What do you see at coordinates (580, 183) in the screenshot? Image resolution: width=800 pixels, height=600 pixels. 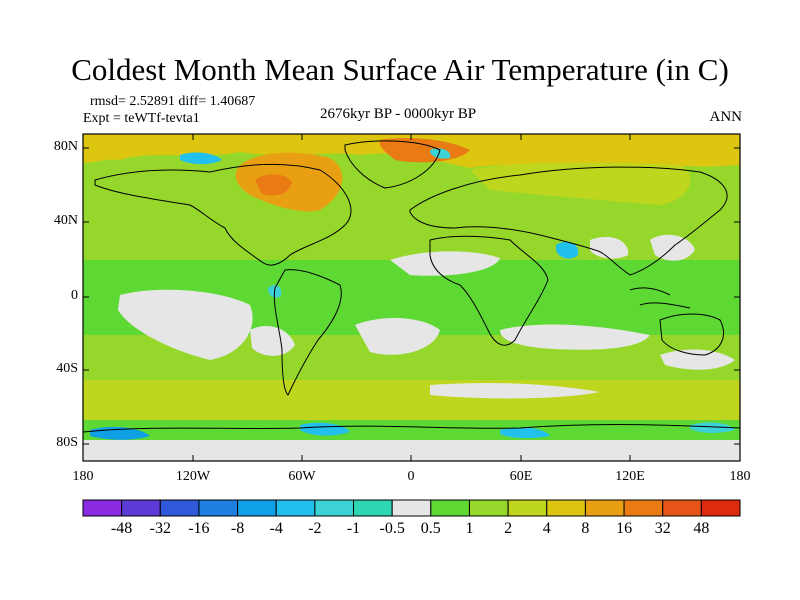 I see `eurasia-yellow` at bounding box center [580, 183].